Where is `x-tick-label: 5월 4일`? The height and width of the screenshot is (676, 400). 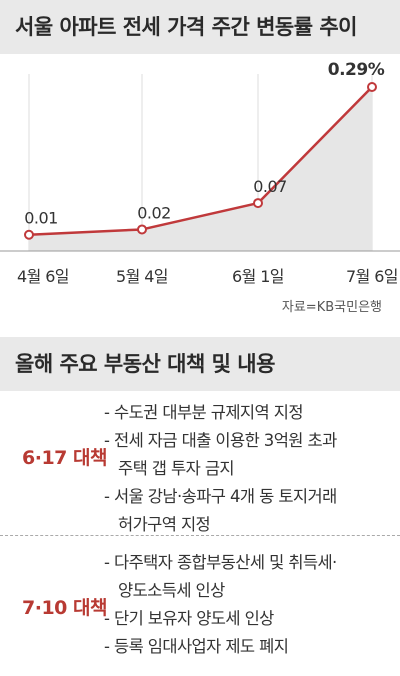 x-tick-label: 5월 4일 is located at coordinates (142, 276).